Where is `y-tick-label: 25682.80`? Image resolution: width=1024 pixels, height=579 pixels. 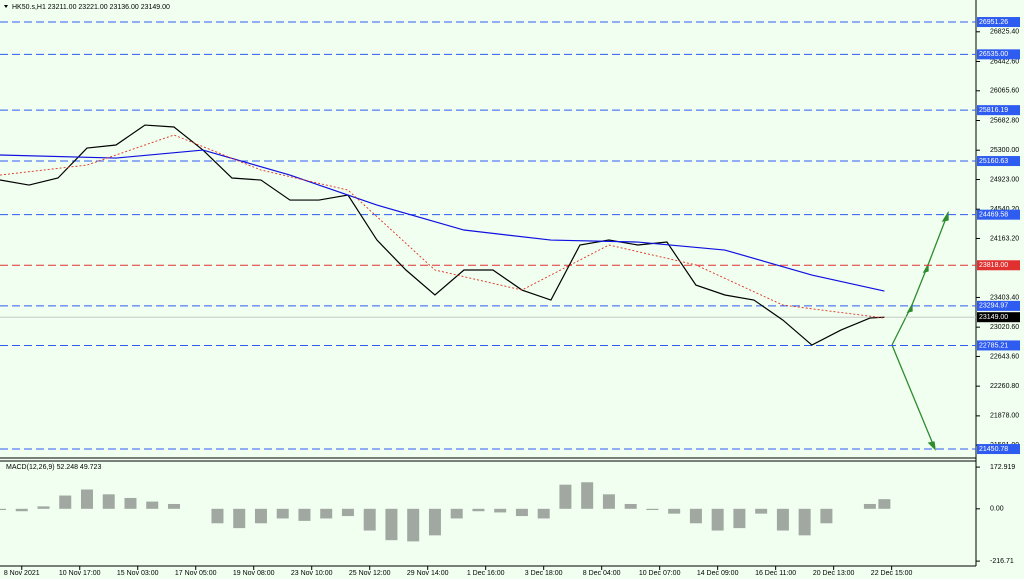 y-tick-label: 25682.80 is located at coordinates (1004, 120).